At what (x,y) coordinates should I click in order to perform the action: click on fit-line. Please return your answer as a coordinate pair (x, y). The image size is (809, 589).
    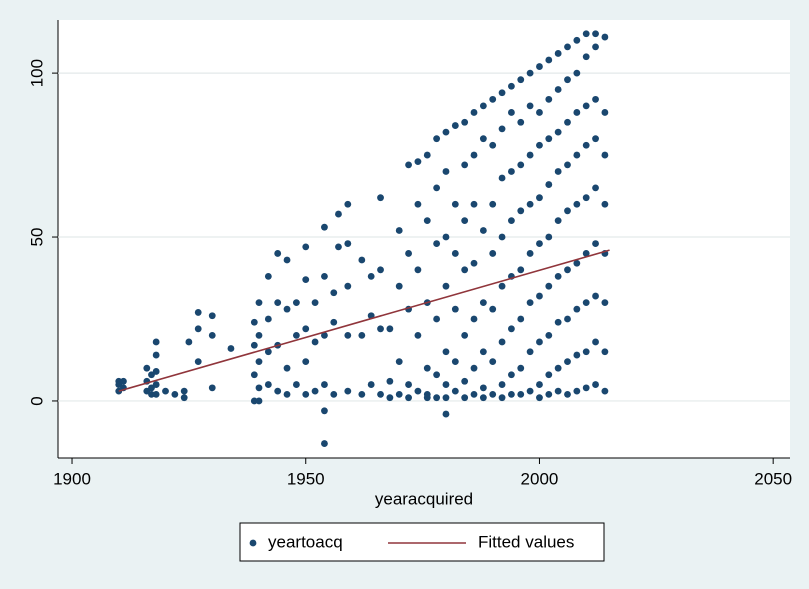
    Looking at the image, I should click on (364, 320).